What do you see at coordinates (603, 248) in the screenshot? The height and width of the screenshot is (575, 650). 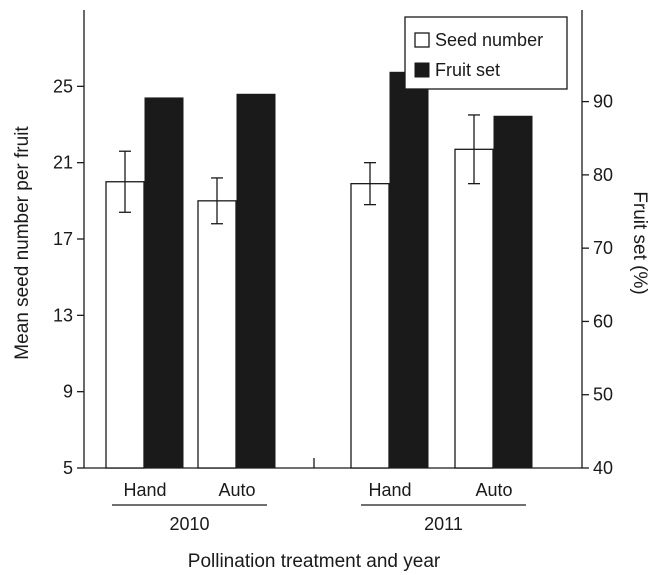 I see `y-right-tick-label-3: 70` at bounding box center [603, 248].